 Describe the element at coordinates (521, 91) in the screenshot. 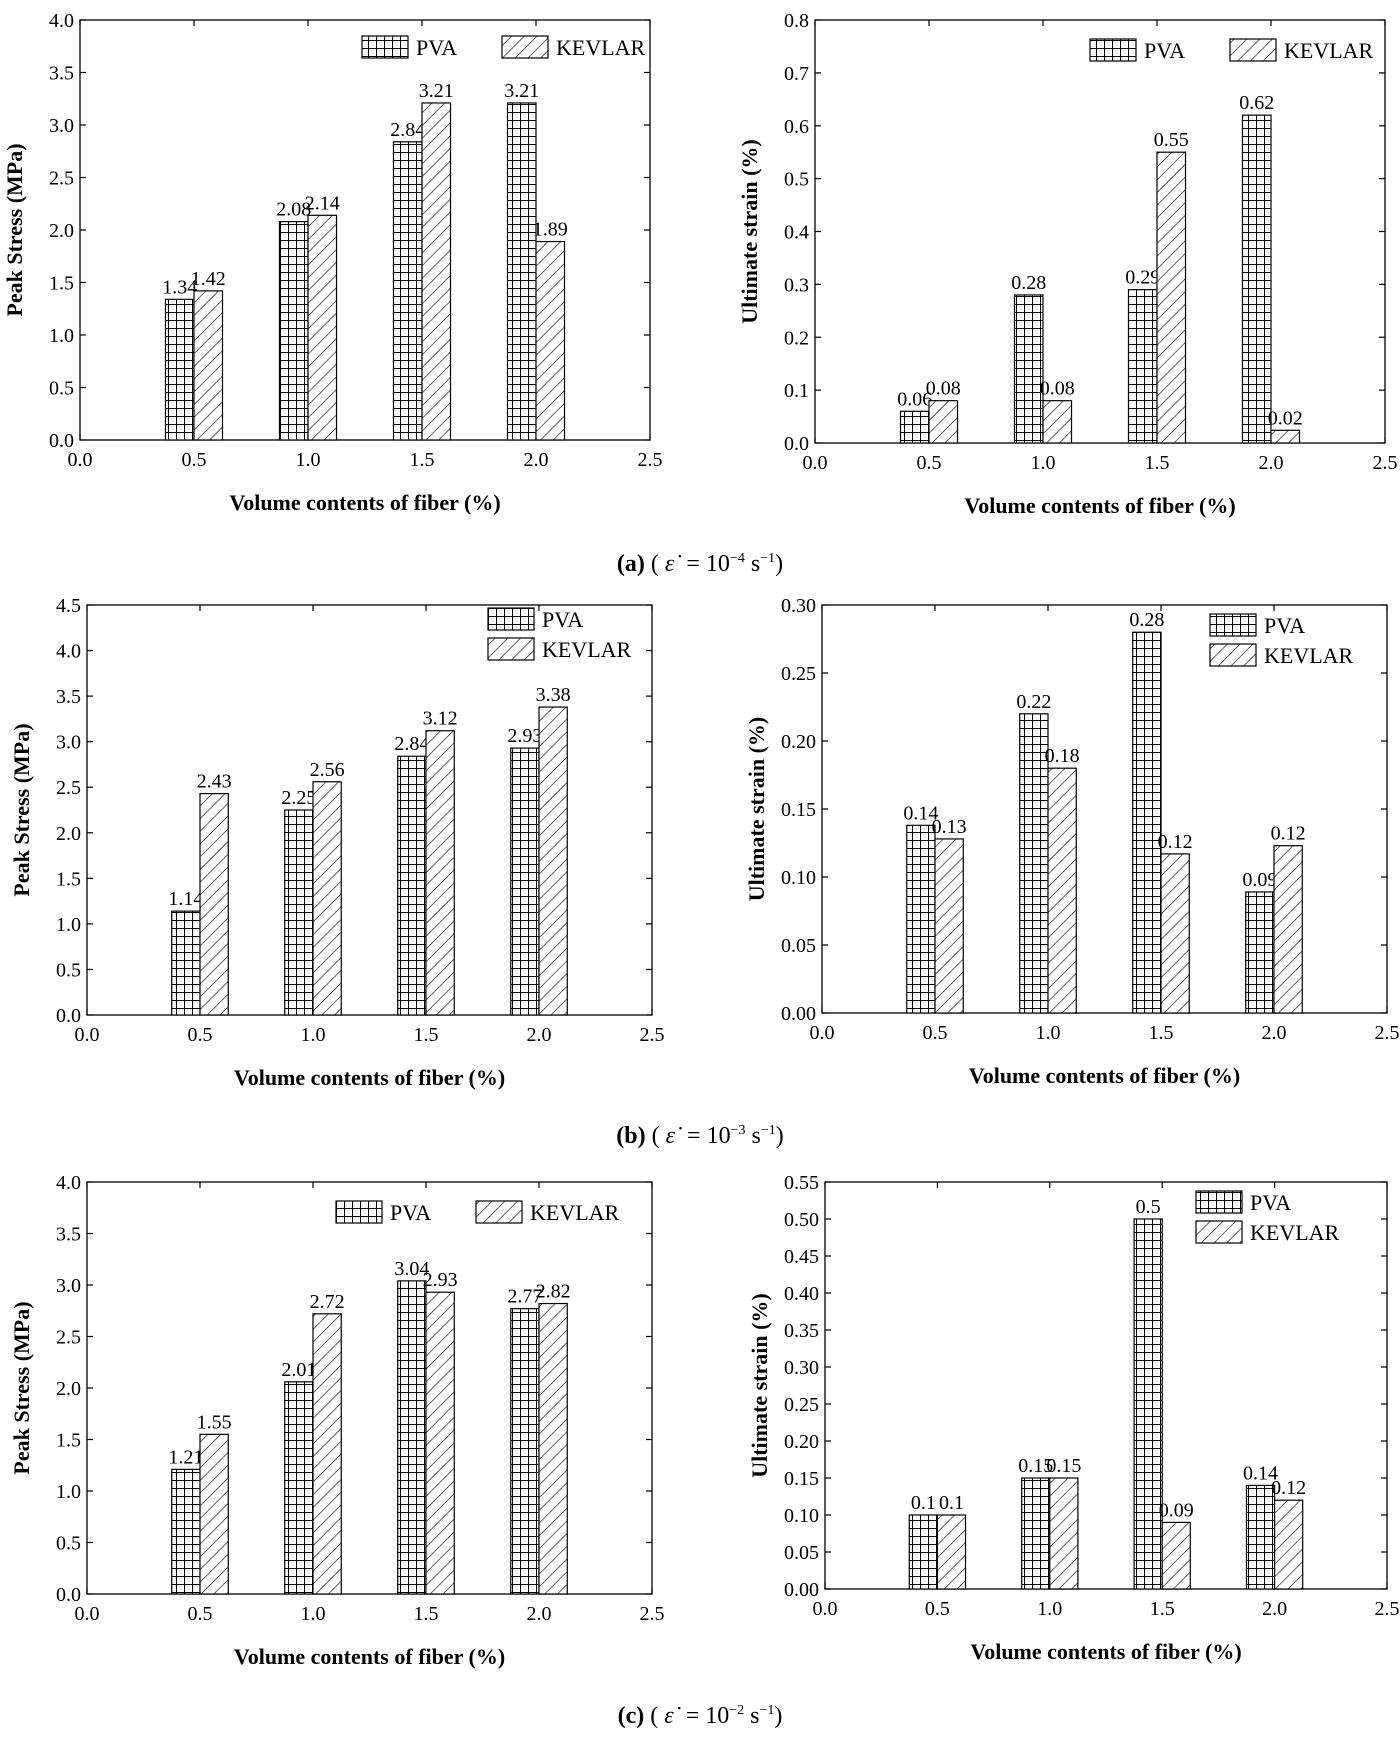

I see `bar-value-label: 3.21` at that location.